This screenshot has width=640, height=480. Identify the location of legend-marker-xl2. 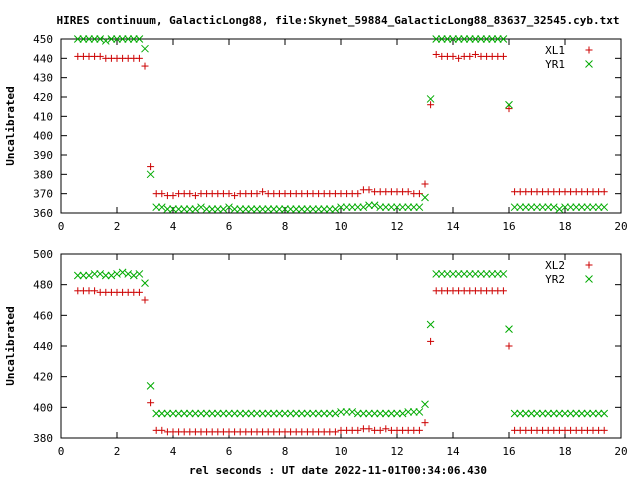
(589, 265).